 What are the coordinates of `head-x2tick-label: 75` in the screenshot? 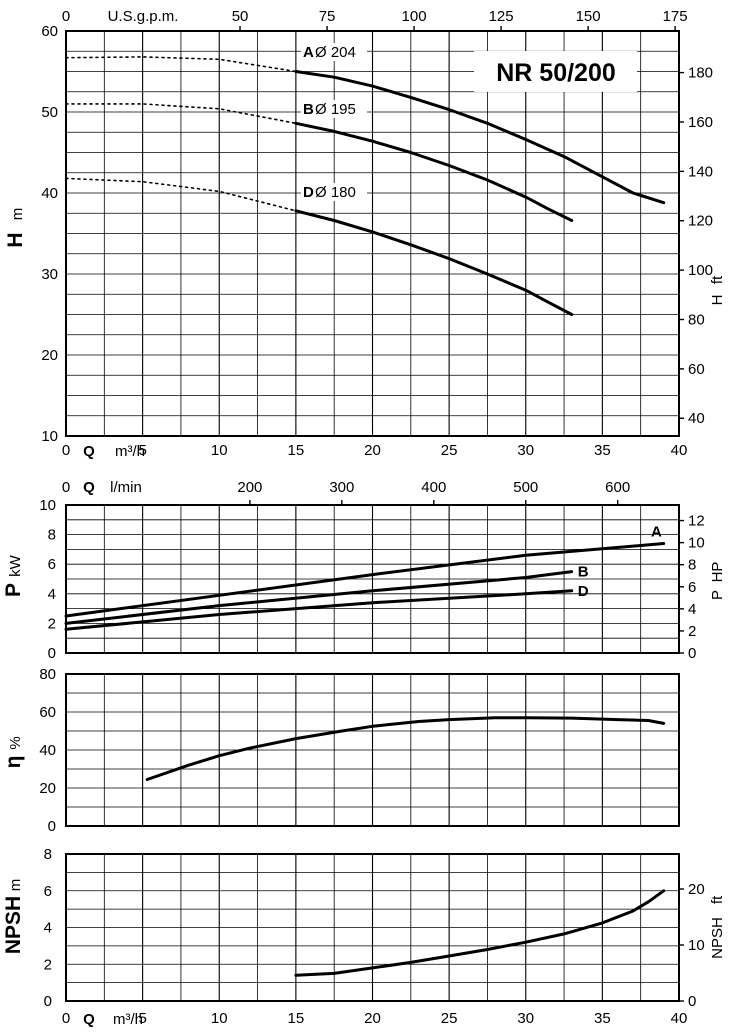 It's located at (327, 16).